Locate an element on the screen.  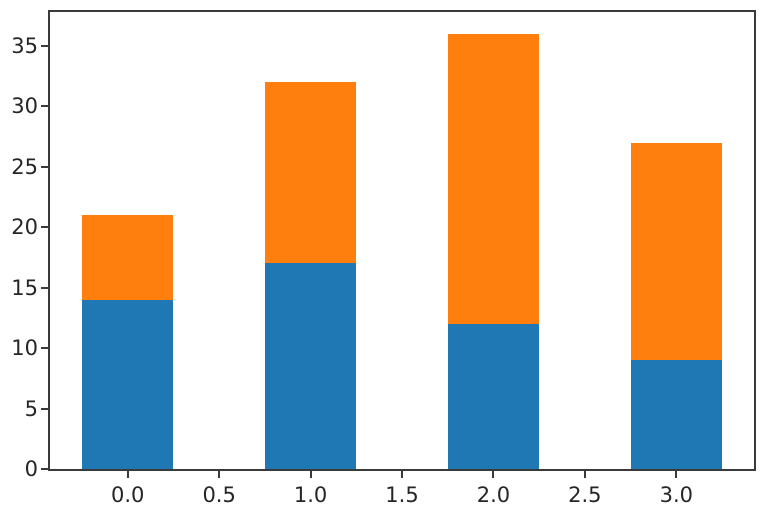
bar-segment-bottom-series-x1 is located at coordinates (310, 366).